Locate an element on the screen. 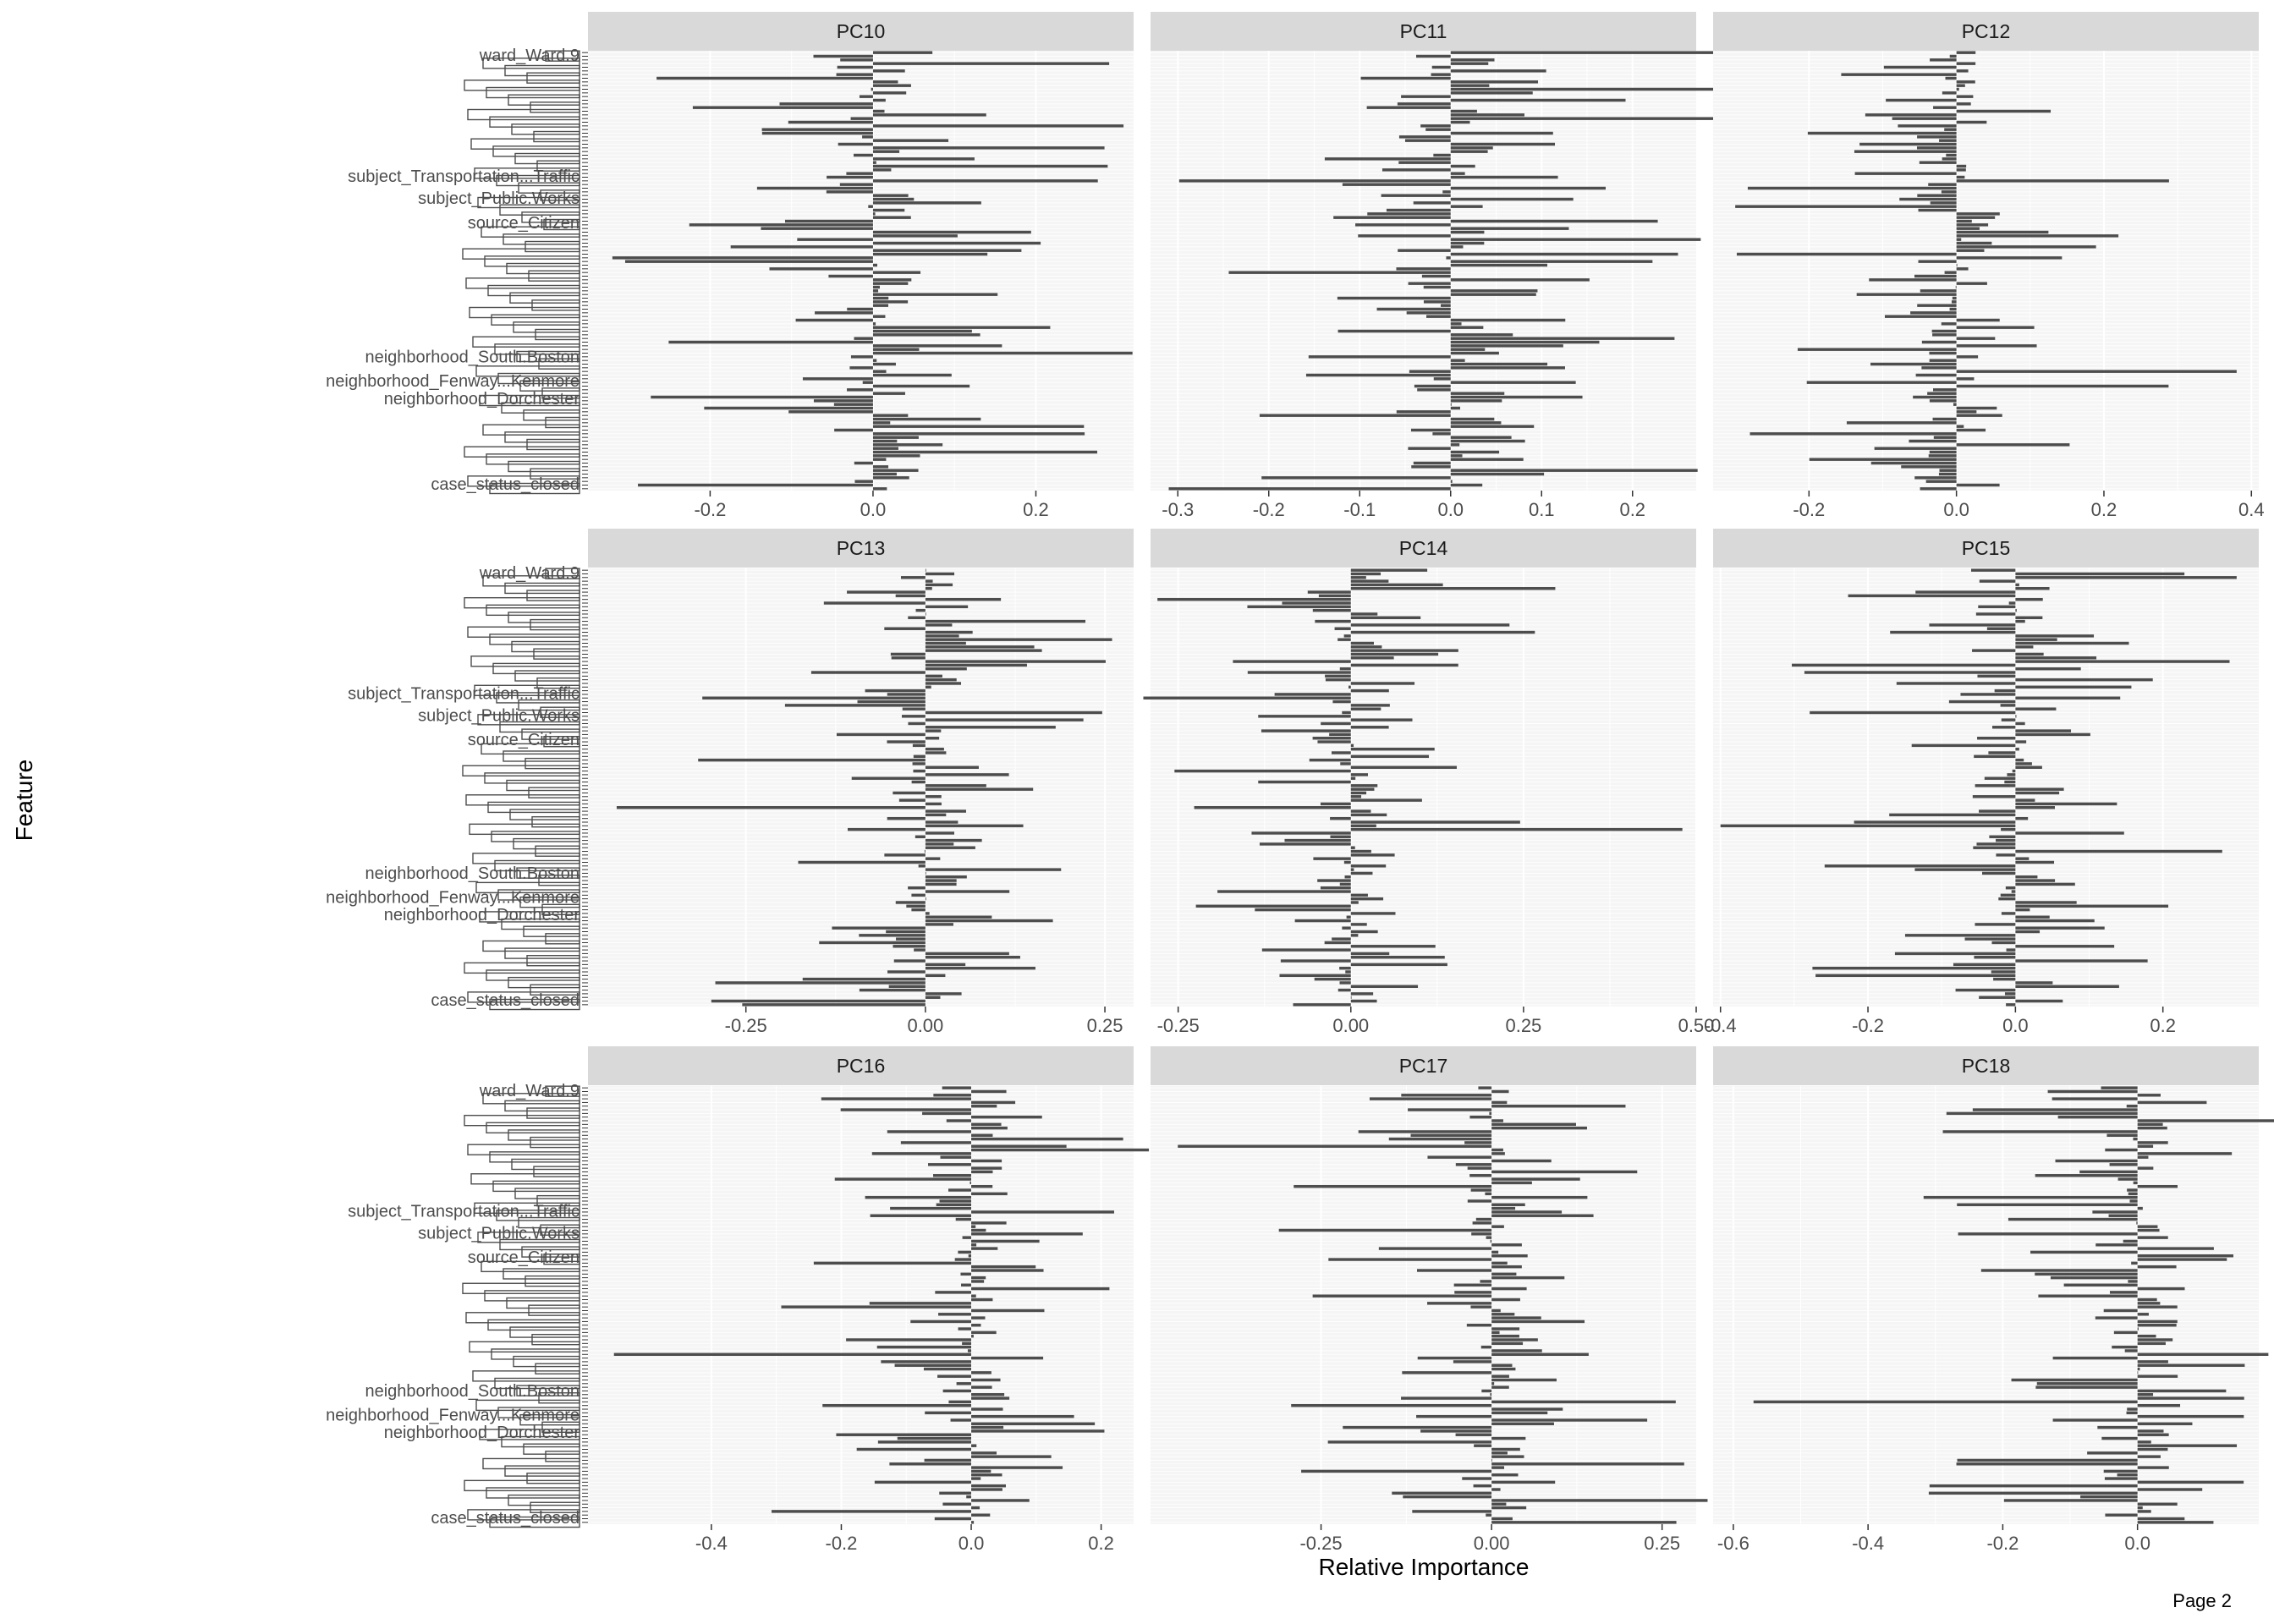 The height and width of the screenshot is (1624, 2274). x-tick-label: 0.2 is located at coordinates (2163, 1025).